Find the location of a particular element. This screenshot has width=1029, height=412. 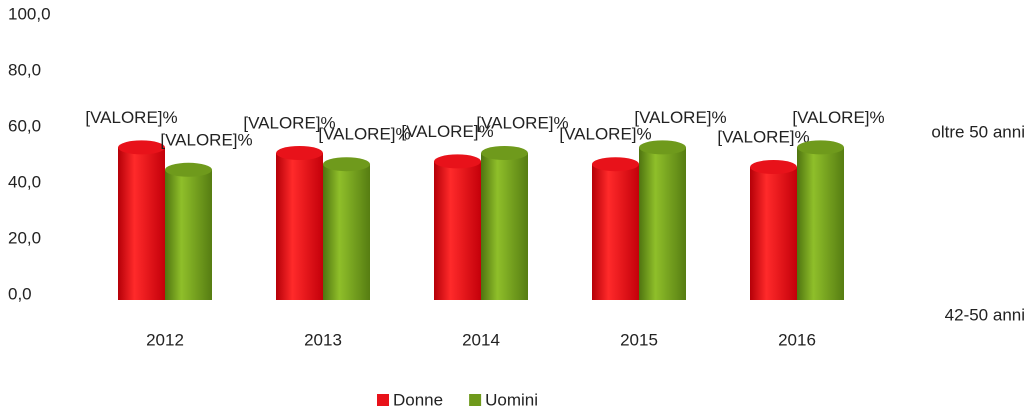

x-tick-label: 2014 is located at coordinates (481, 339).